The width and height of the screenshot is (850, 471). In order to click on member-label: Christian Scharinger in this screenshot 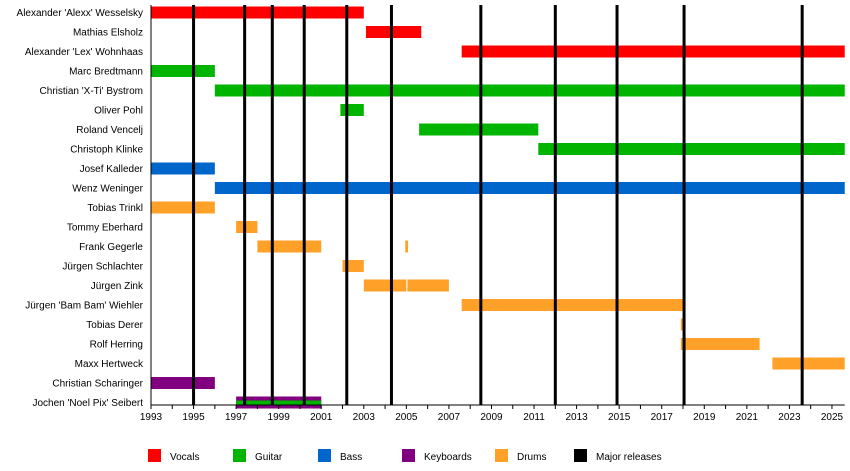, I will do `click(97, 384)`.